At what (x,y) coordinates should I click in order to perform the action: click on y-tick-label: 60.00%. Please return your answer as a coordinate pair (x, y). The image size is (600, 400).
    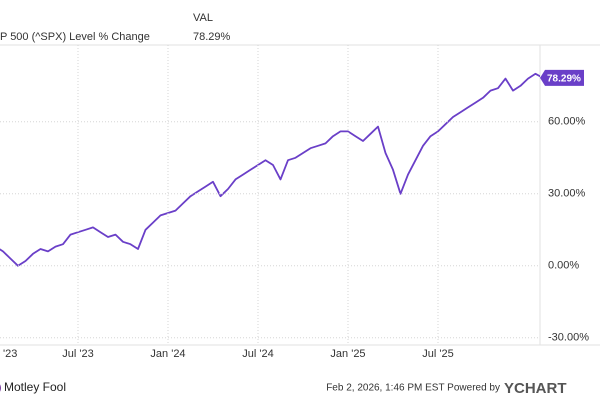
    Looking at the image, I should click on (567, 122).